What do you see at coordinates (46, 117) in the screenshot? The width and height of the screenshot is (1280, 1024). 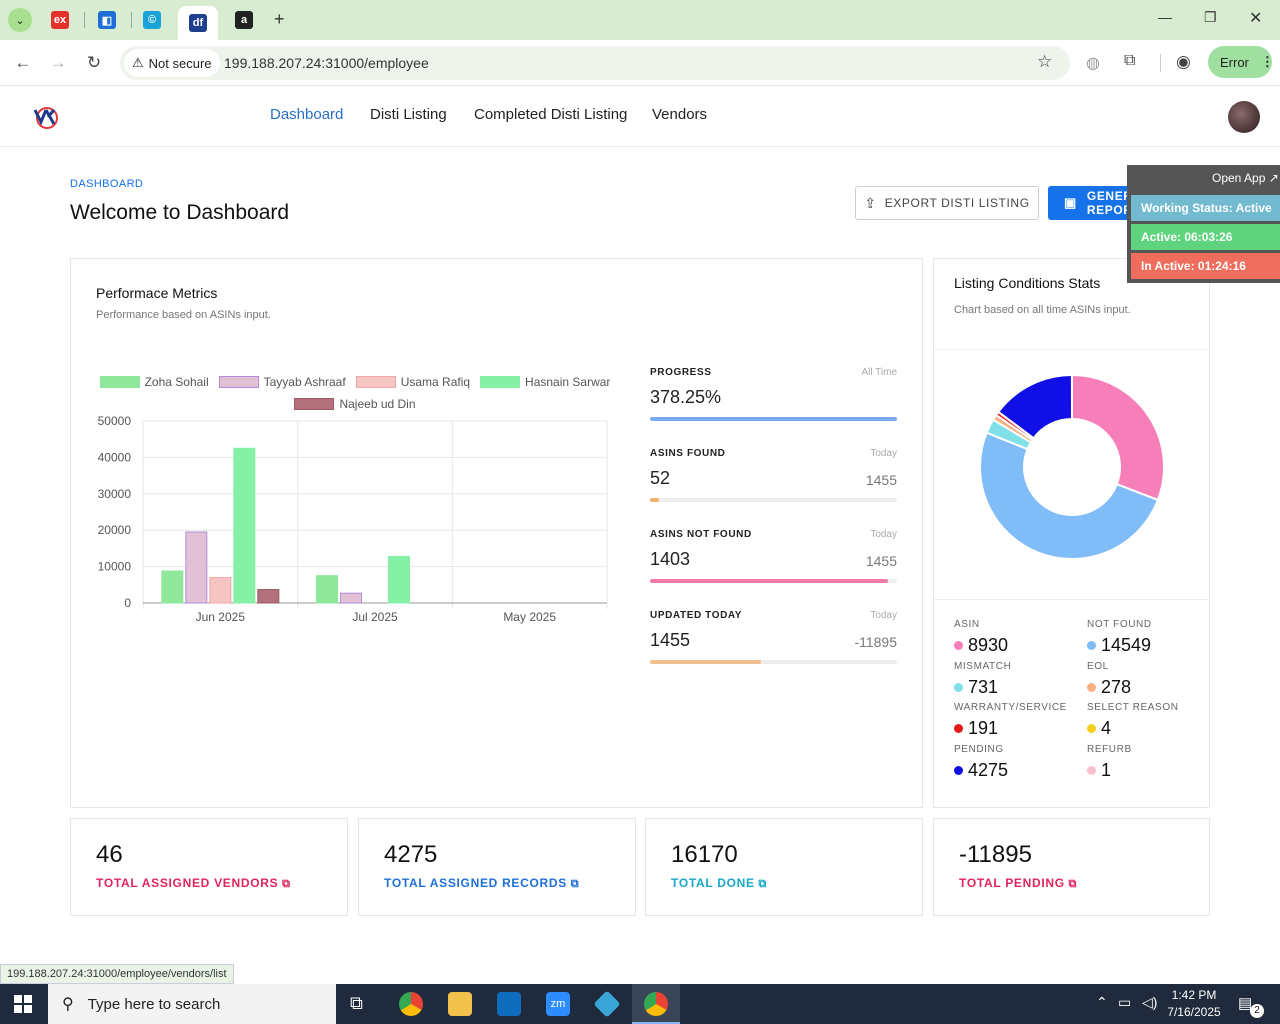 I see `uk-logo-icon` at bounding box center [46, 117].